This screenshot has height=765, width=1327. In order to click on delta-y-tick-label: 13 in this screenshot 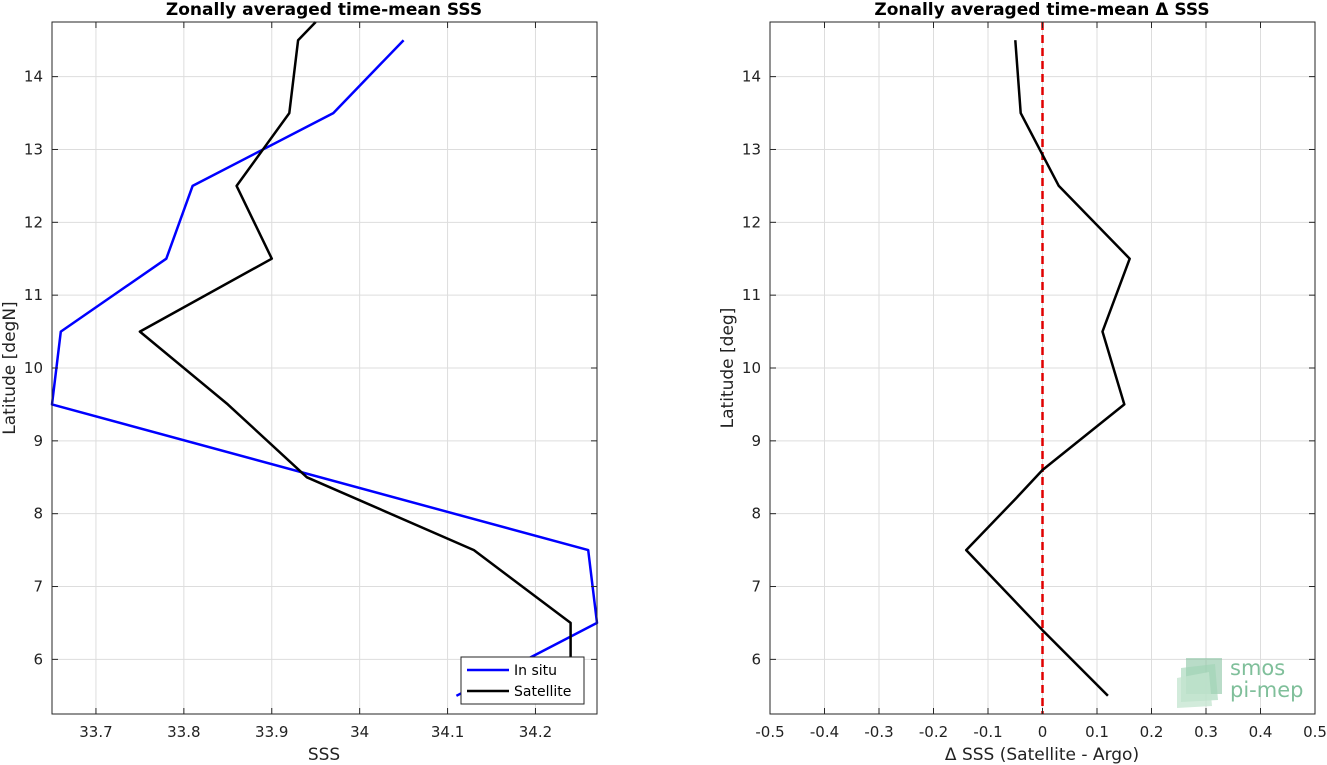, I will do `click(751, 149)`.